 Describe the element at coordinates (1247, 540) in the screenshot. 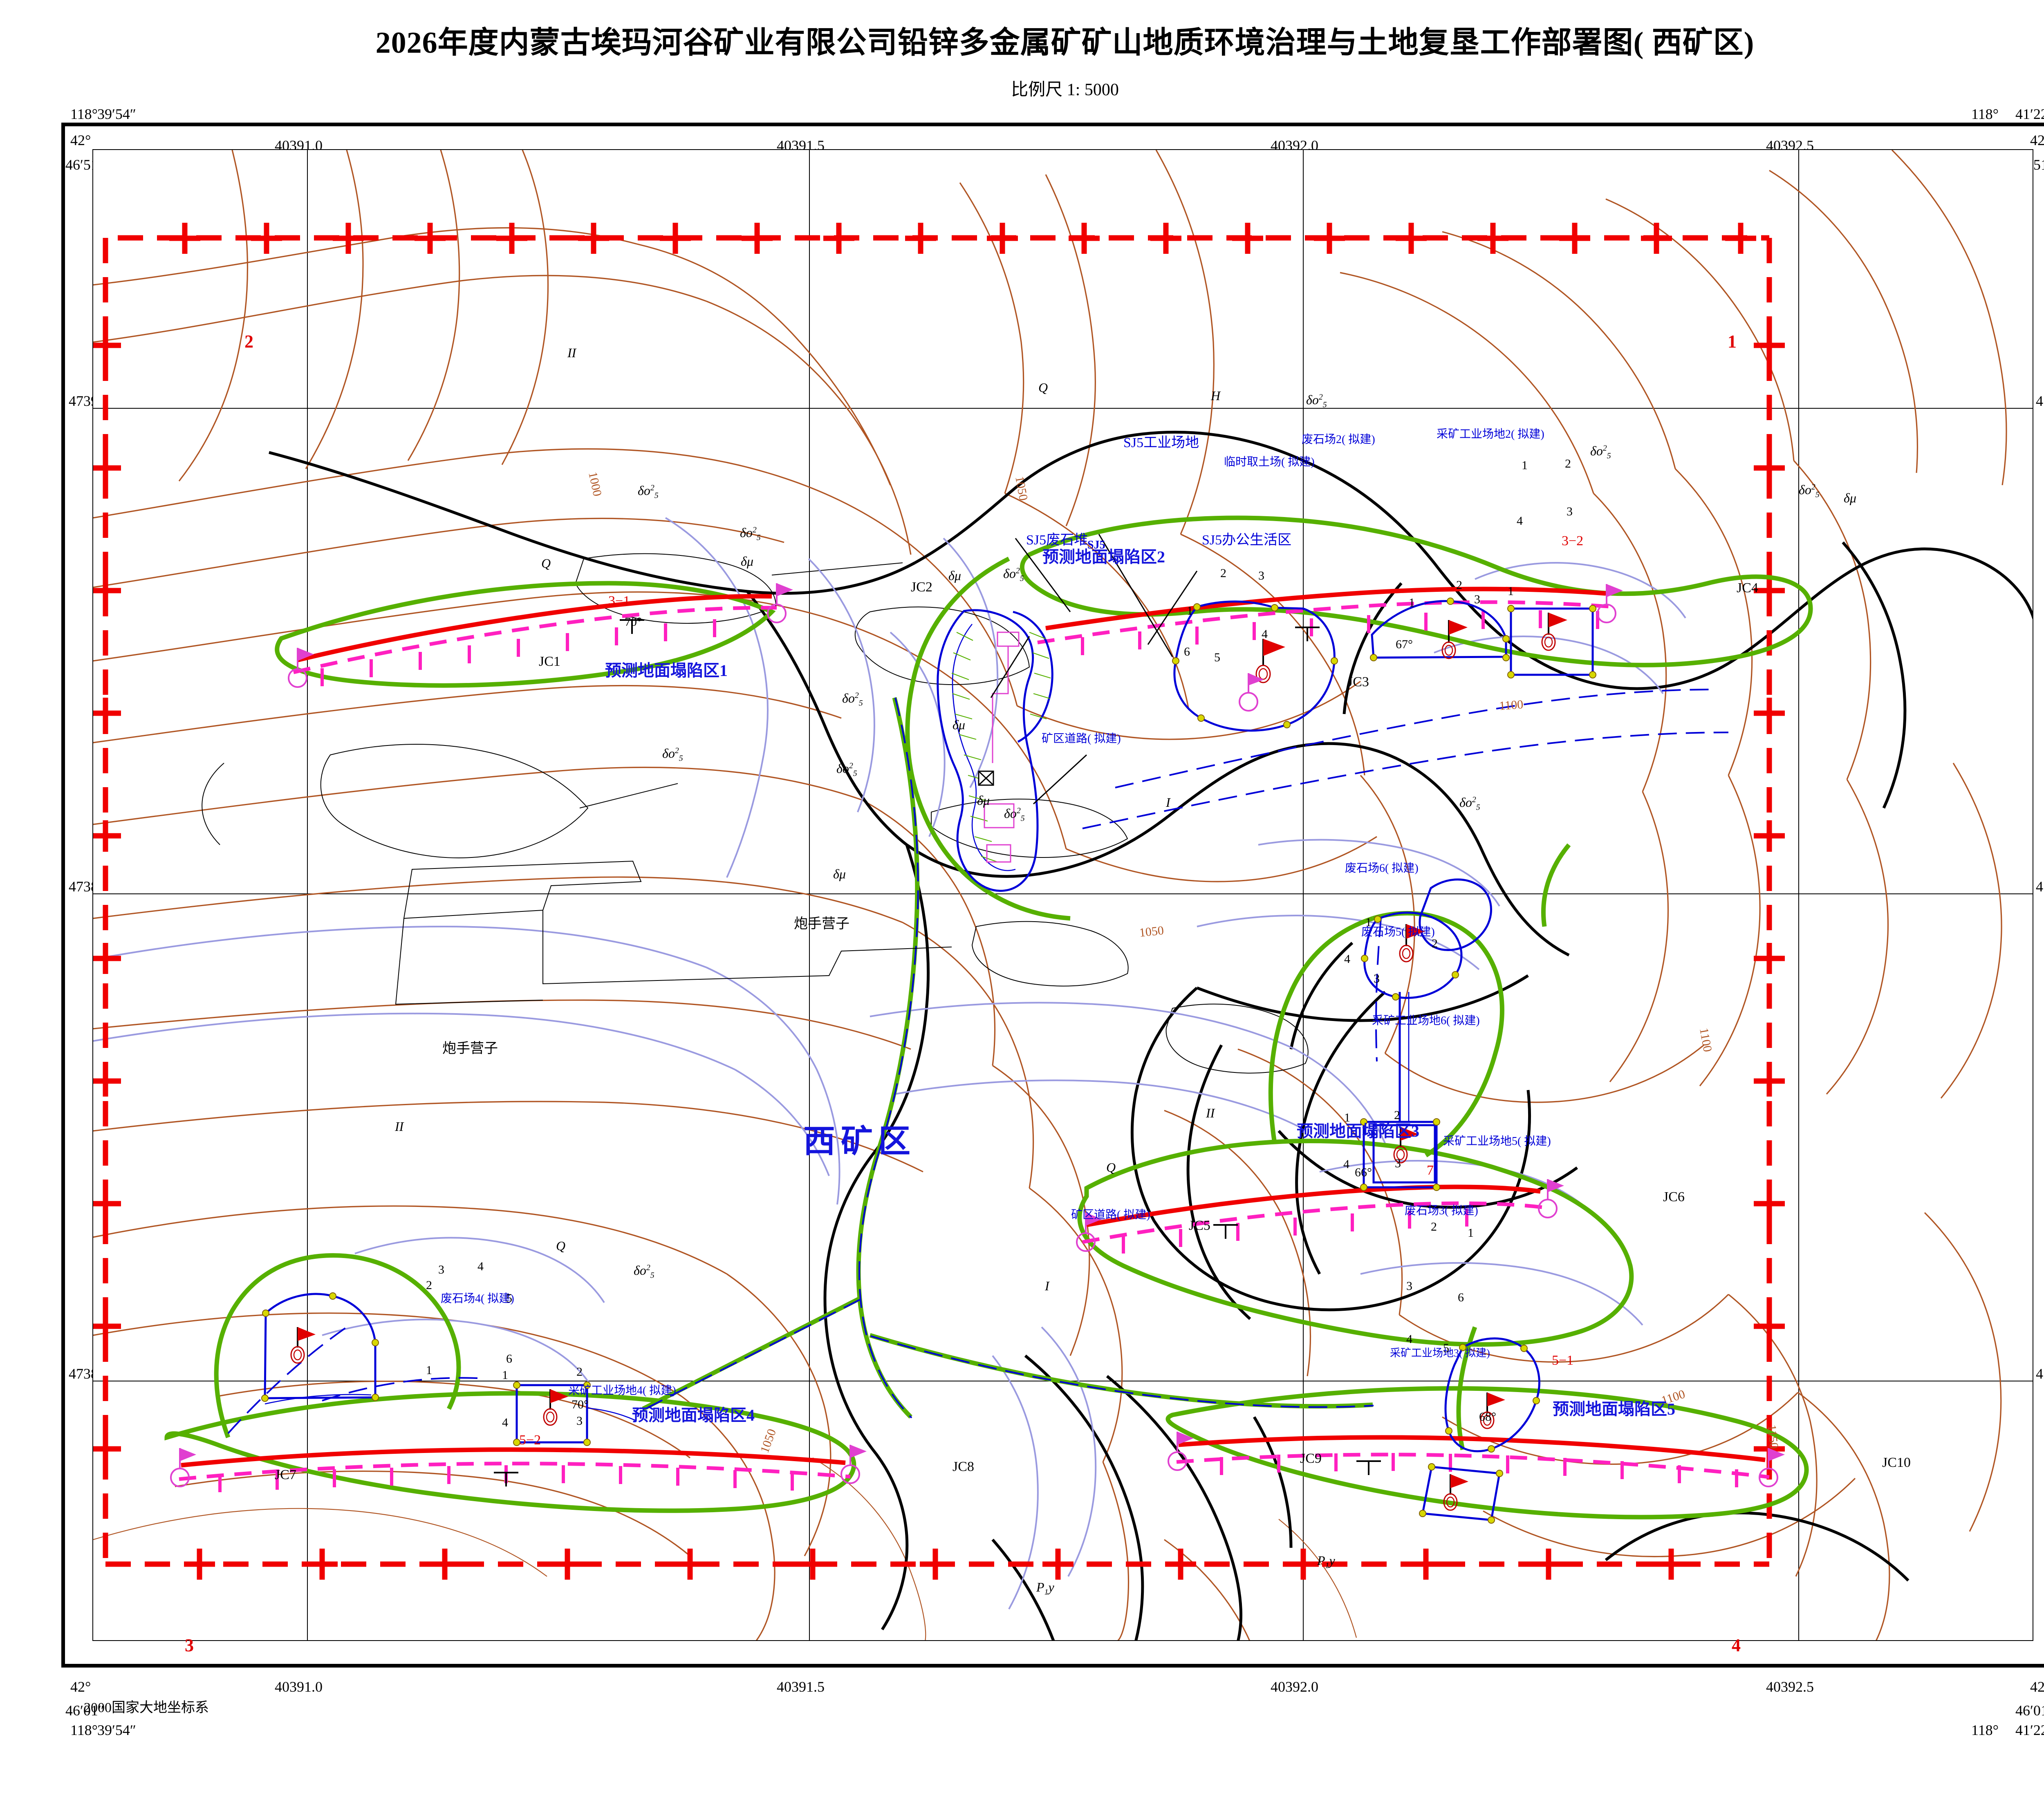

I see `facility-label-sj5-office-area: SJ5办公生活区` at that location.